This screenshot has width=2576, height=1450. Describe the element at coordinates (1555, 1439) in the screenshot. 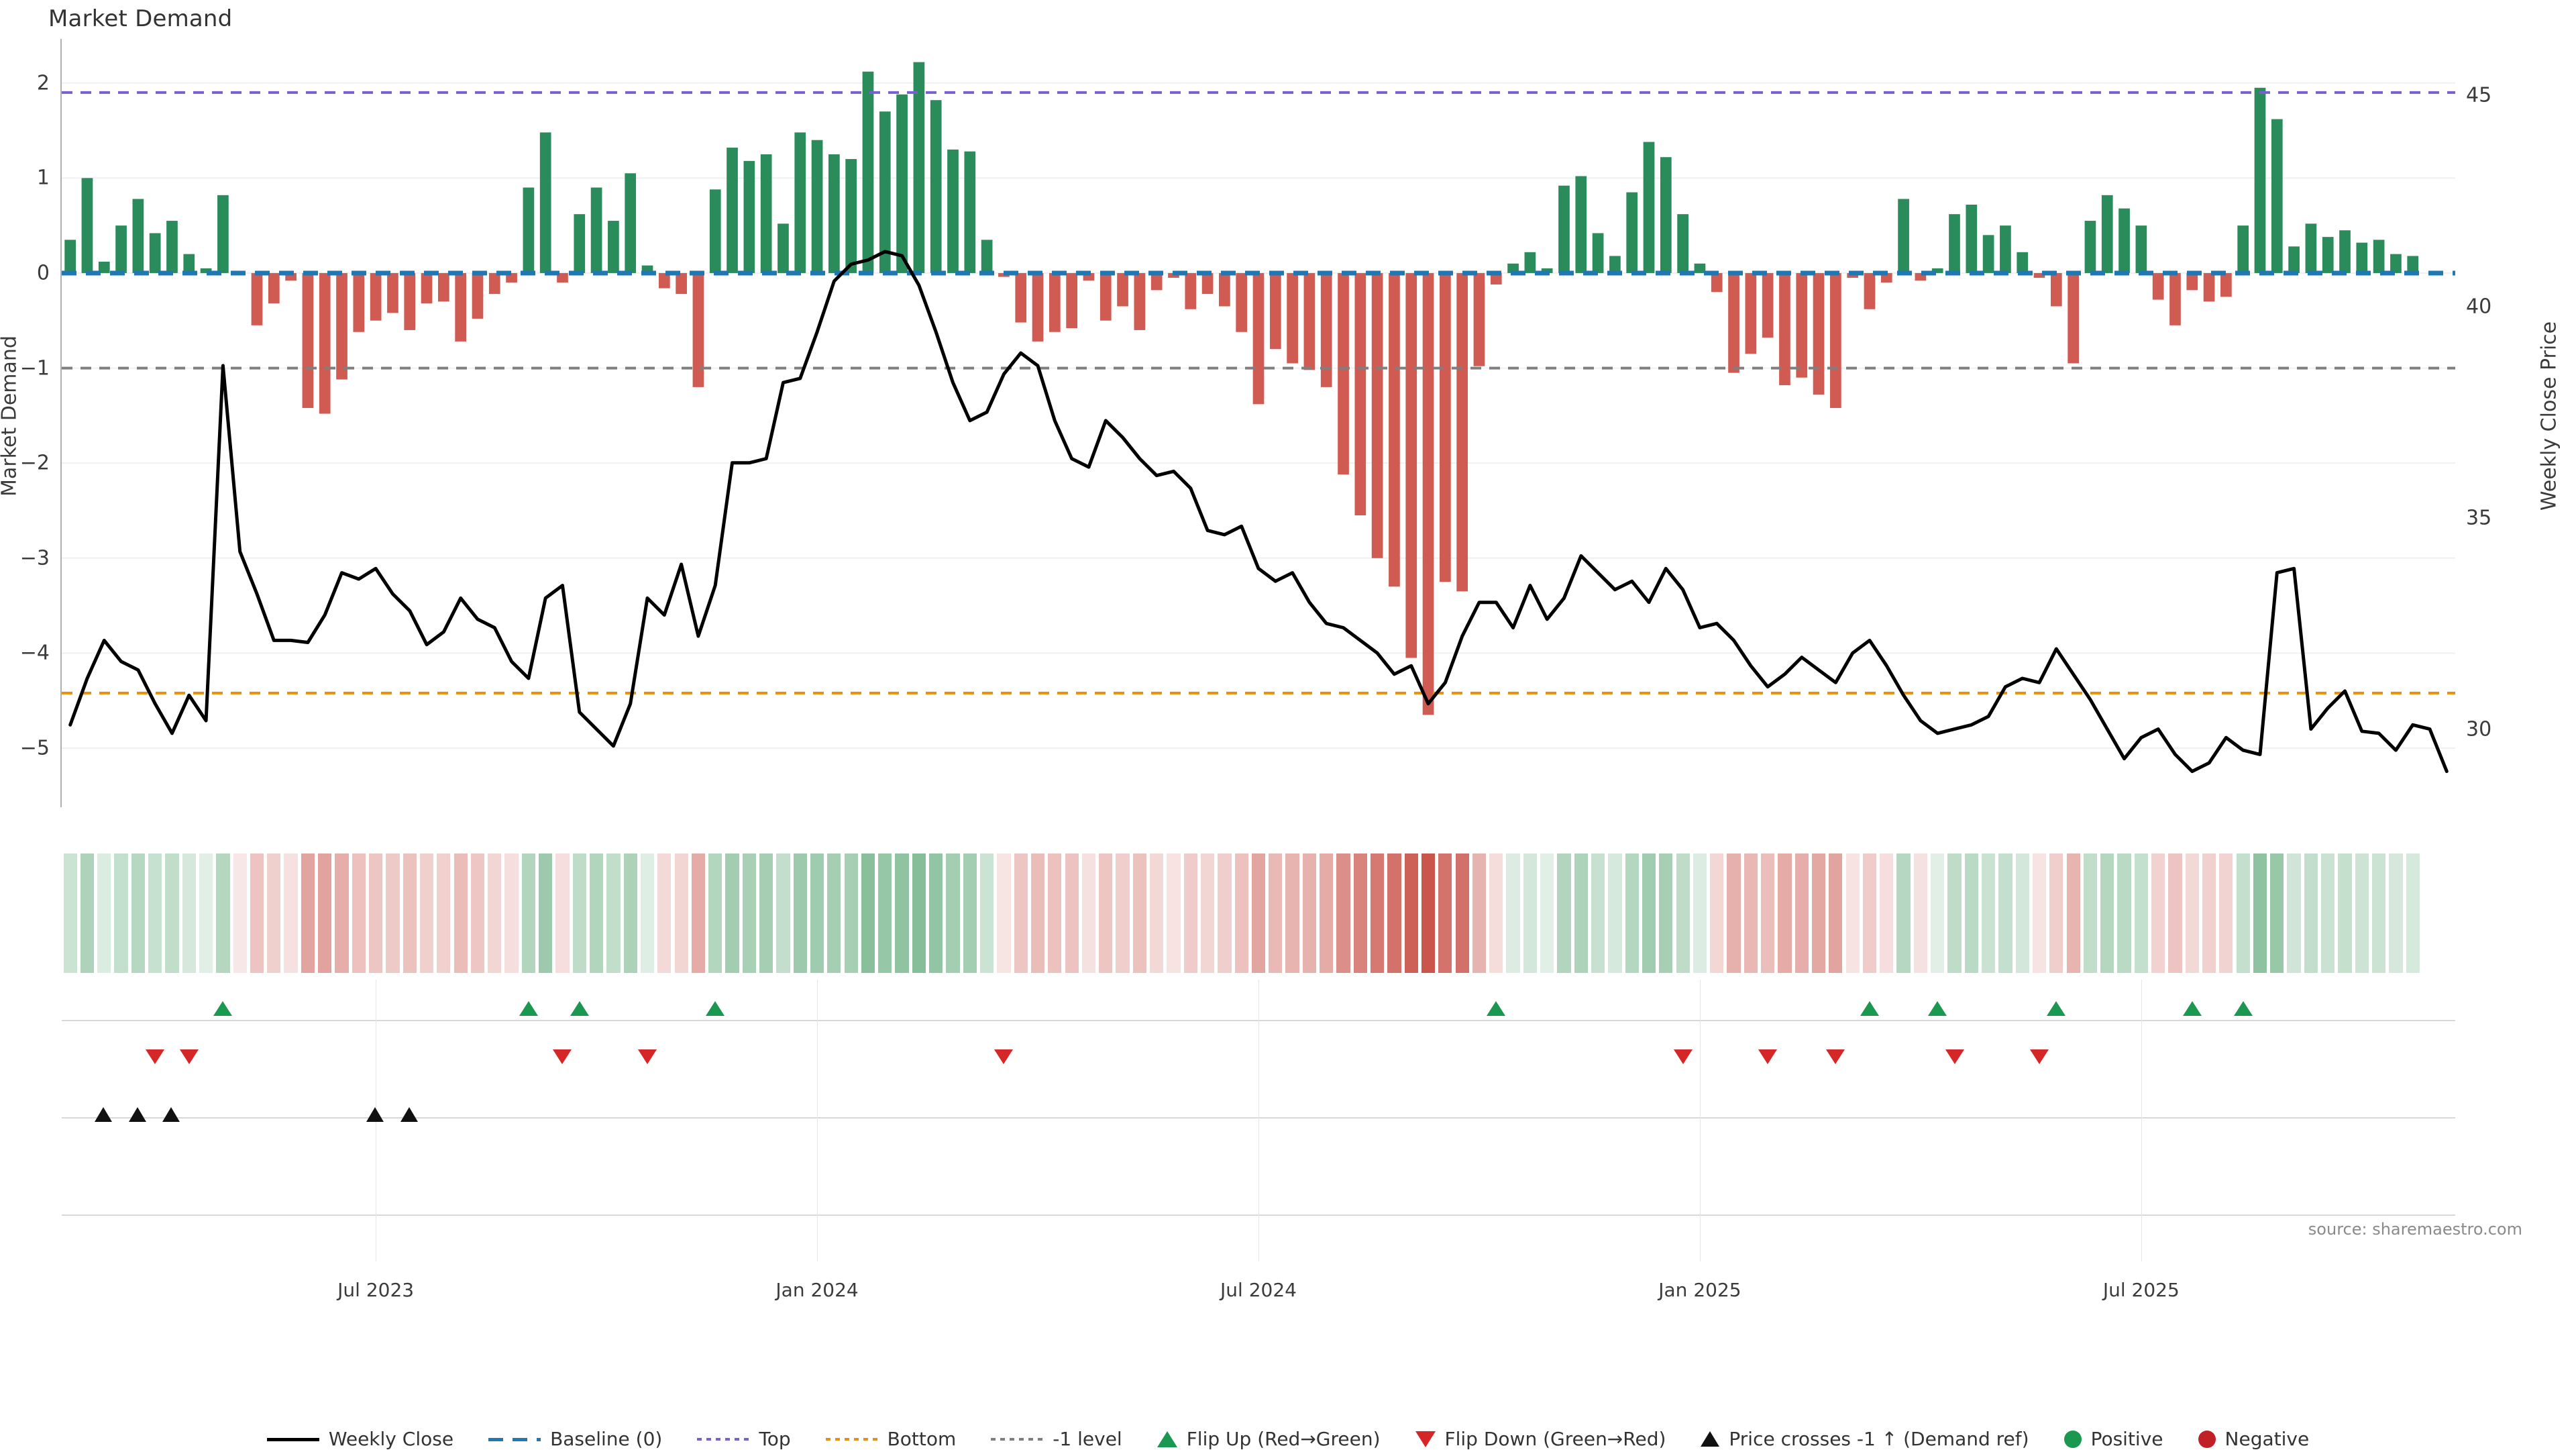

I see `legend-label: Flip Down (Green→Red)` at that location.